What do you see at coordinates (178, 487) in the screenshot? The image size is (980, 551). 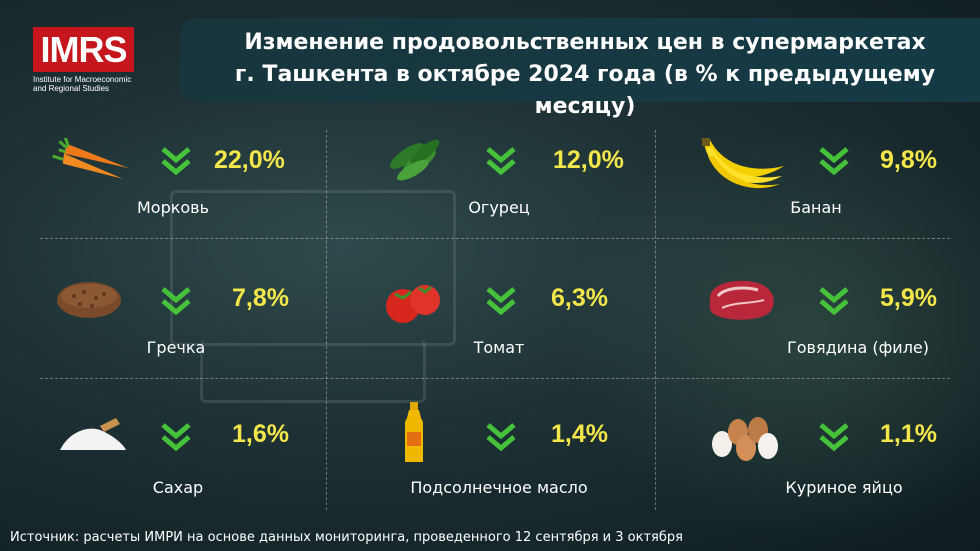 I see `product-name: Сахар` at bounding box center [178, 487].